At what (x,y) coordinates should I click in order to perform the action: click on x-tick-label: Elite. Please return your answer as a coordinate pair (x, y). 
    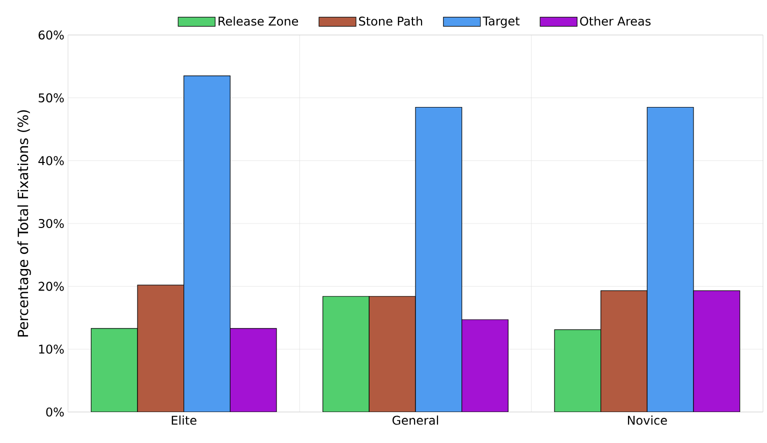
    Looking at the image, I should click on (184, 420).